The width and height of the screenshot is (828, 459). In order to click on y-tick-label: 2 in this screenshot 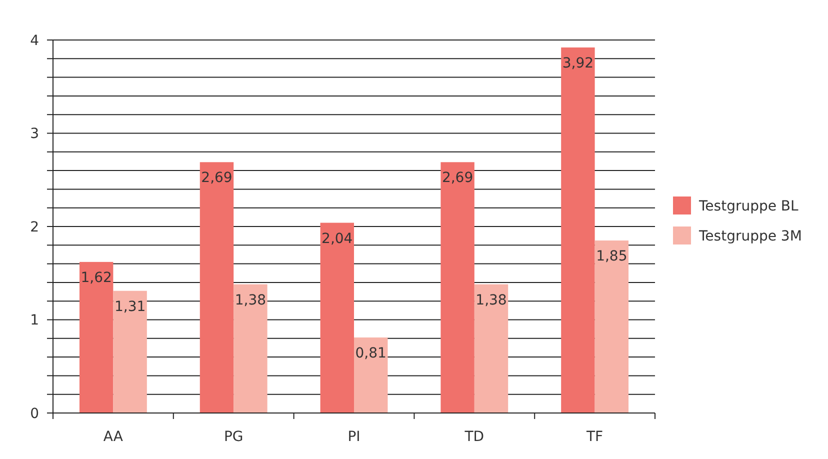, I will do `click(34, 227)`.